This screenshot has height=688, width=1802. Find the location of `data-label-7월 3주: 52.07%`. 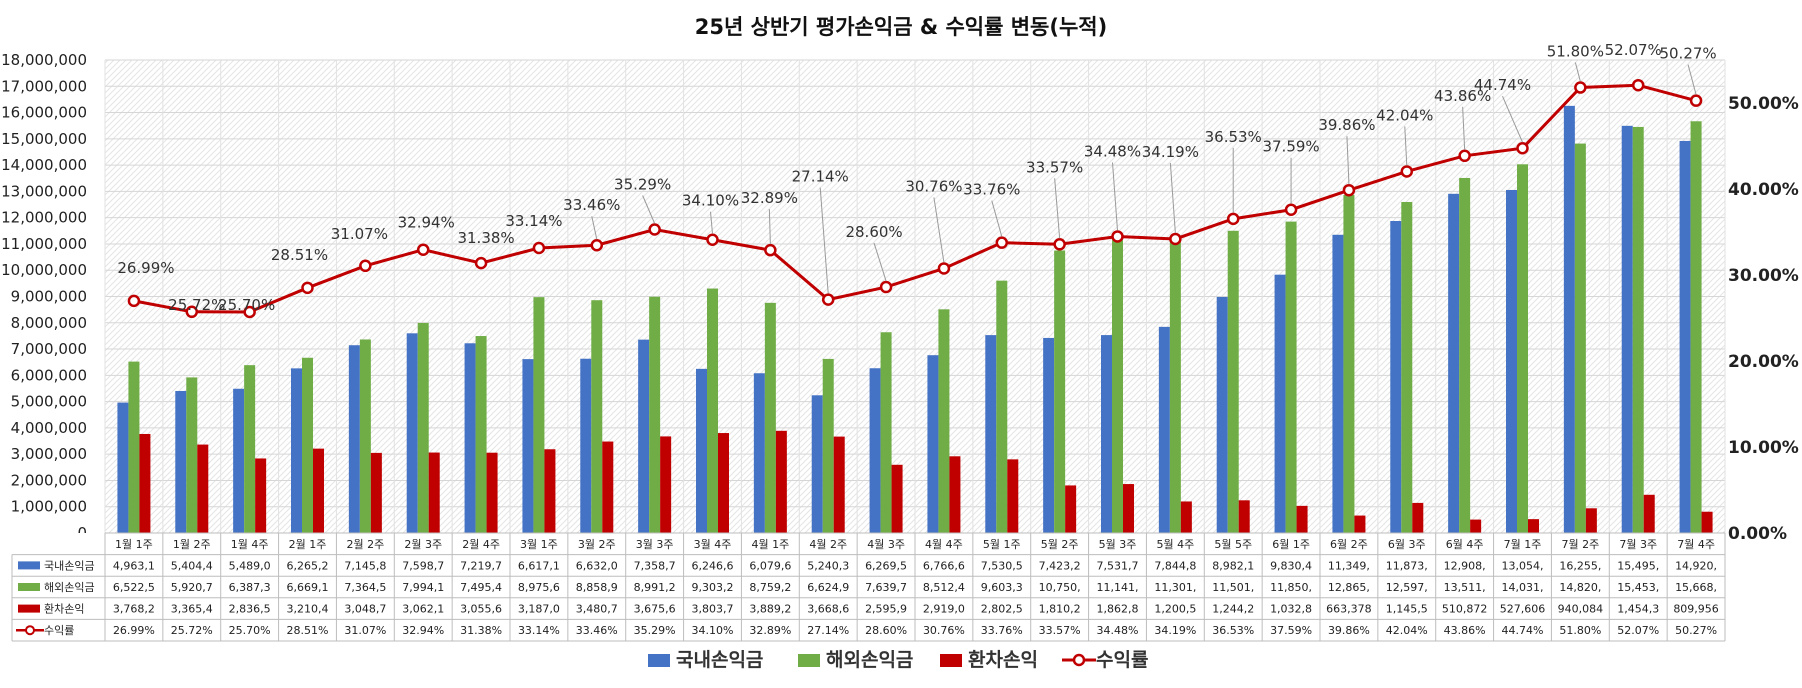

data-label-7월 3주: 52.07% is located at coordinates (1633, 50).